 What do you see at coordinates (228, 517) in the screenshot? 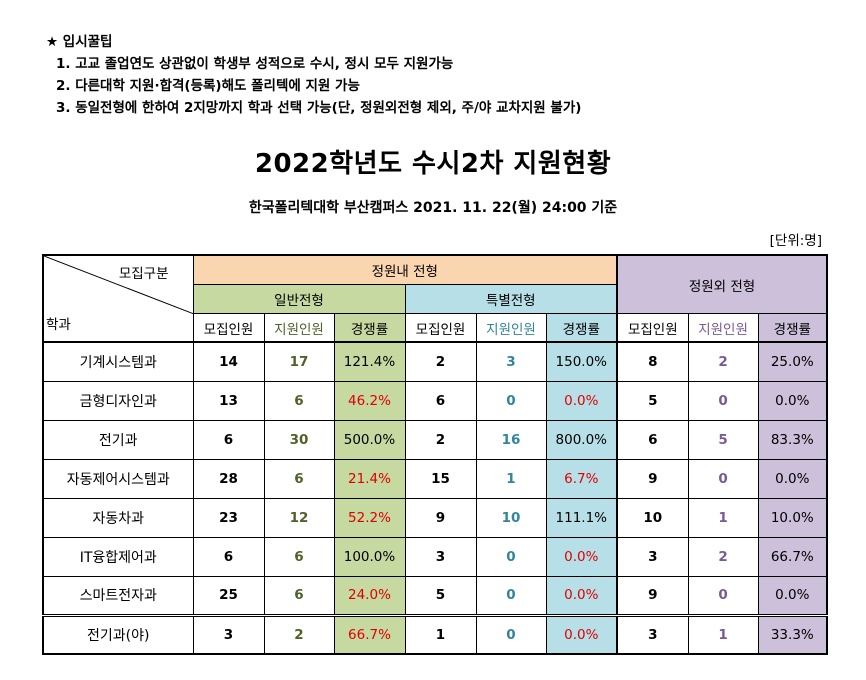
I see `general-recruit: 23` at bounding box center [228, 517].